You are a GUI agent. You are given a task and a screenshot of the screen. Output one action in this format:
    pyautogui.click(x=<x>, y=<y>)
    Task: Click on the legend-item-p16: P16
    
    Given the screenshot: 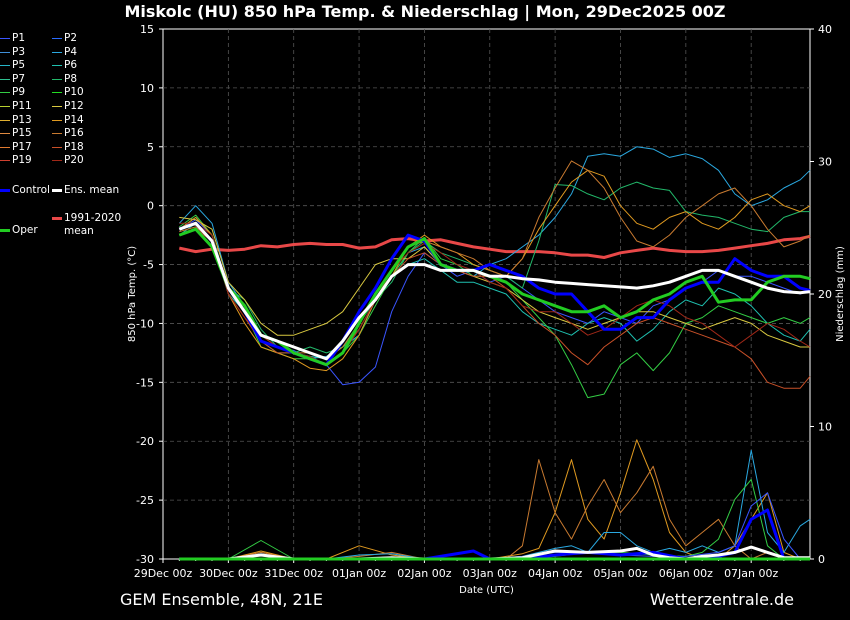 What is the action you would take?
    pyautogui.click(x=68, y=133)
    